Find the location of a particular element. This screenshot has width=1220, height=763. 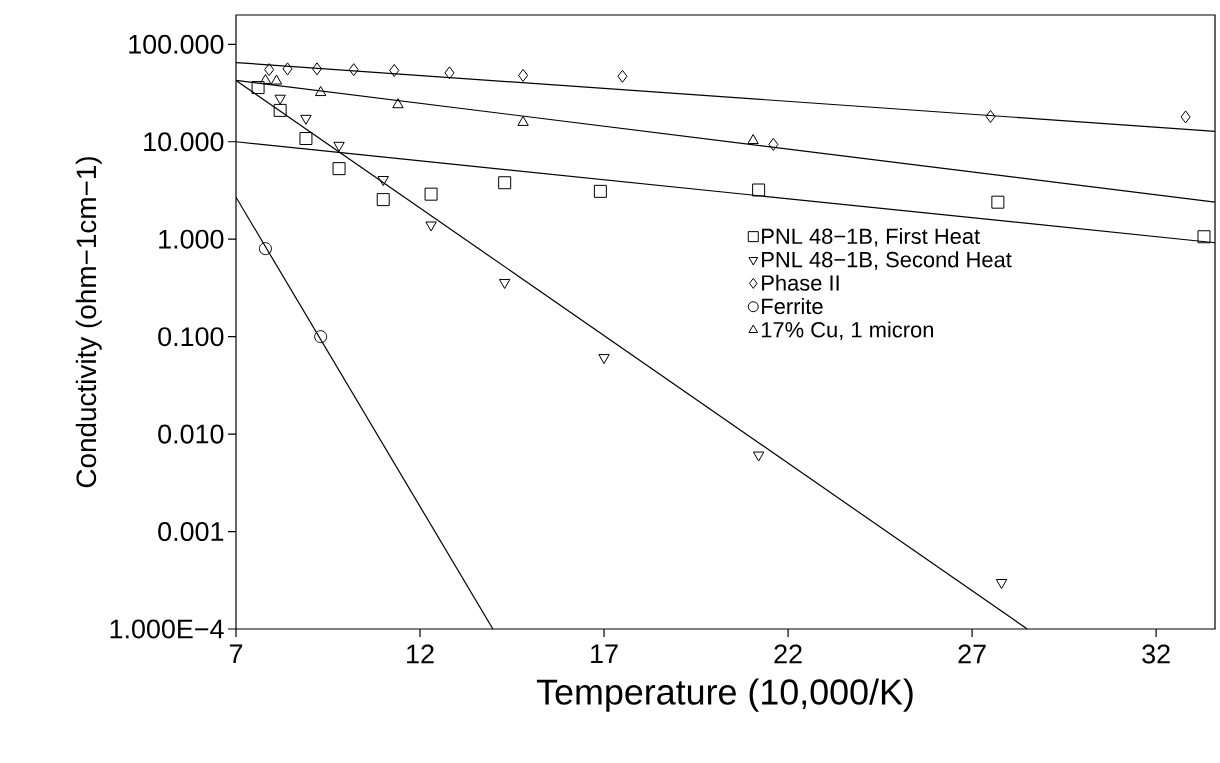

x-tick-label: 32 is located at coordinates (1156, 654).